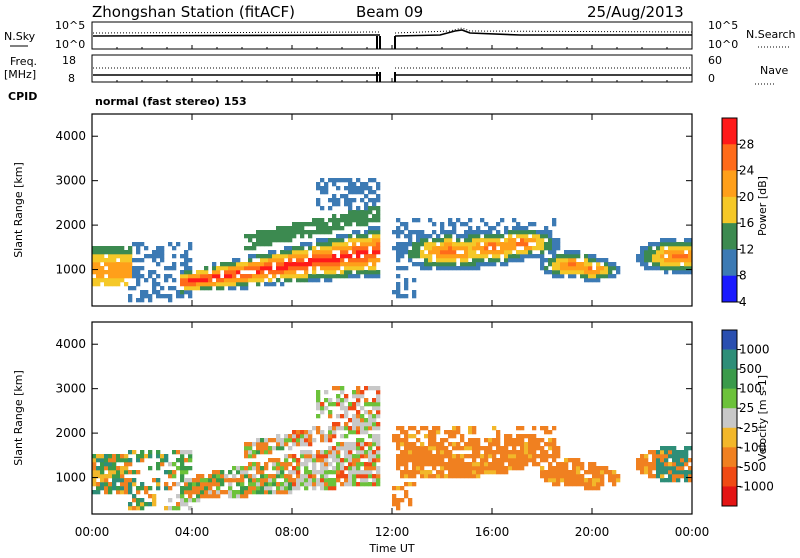  I want to click on colorbar-swatch, so click(729, 496).